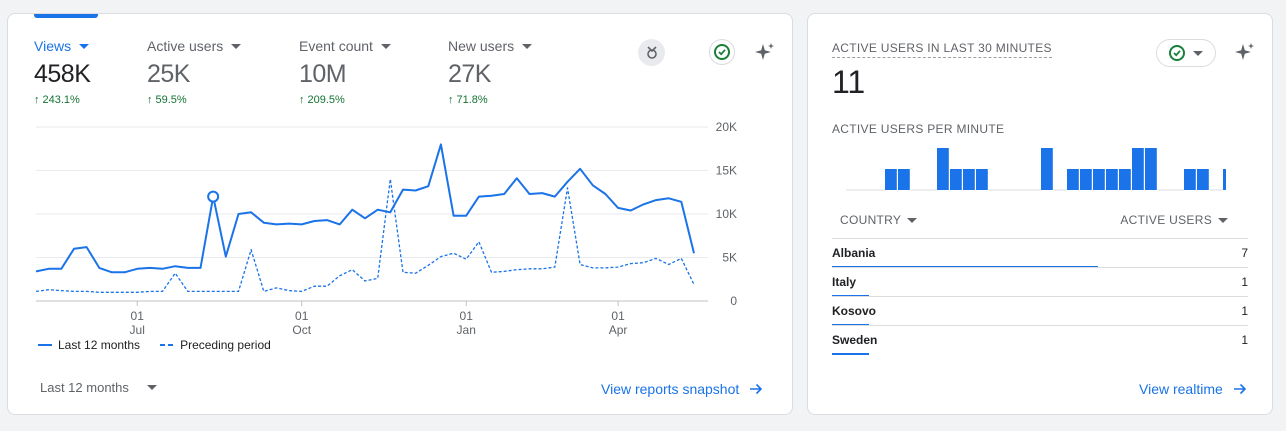 The width and height of the screenshot is (1286, 431). What do you see at coordinates (89, 345) in the screenshot?
I see `legend-current: Last 12 months` at bounding box center [89, 345].